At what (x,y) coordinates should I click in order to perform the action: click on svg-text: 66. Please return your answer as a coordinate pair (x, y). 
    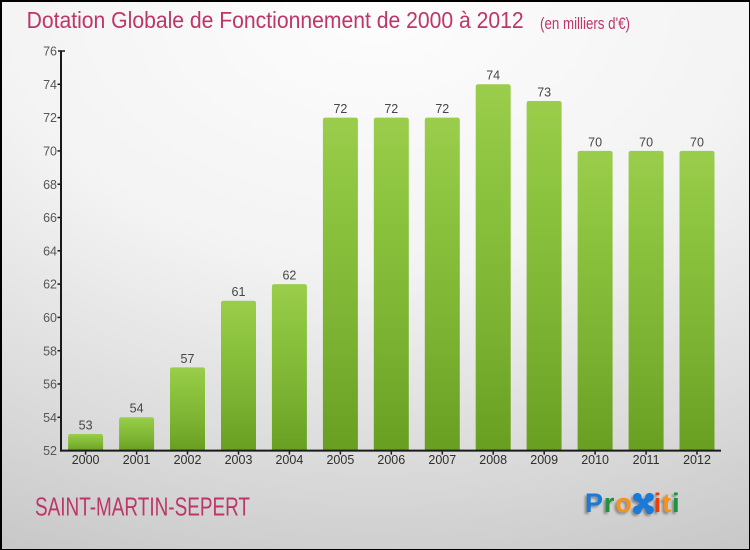
    Looking at the image, I should click on (50, 218).